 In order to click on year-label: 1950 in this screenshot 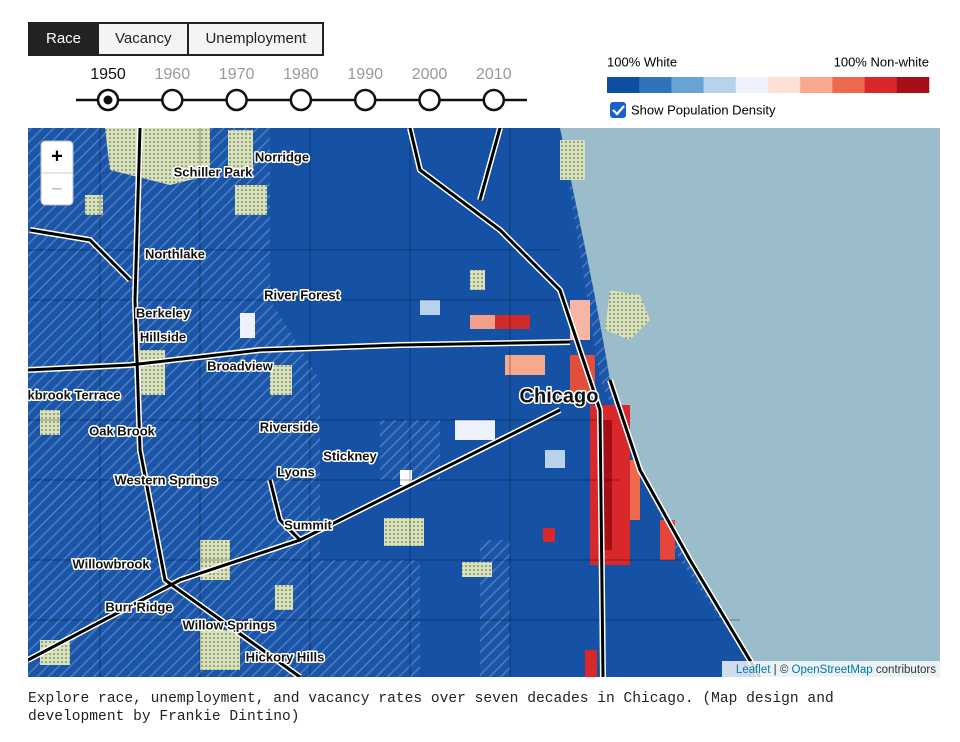, I will do `click(108, 74)`.